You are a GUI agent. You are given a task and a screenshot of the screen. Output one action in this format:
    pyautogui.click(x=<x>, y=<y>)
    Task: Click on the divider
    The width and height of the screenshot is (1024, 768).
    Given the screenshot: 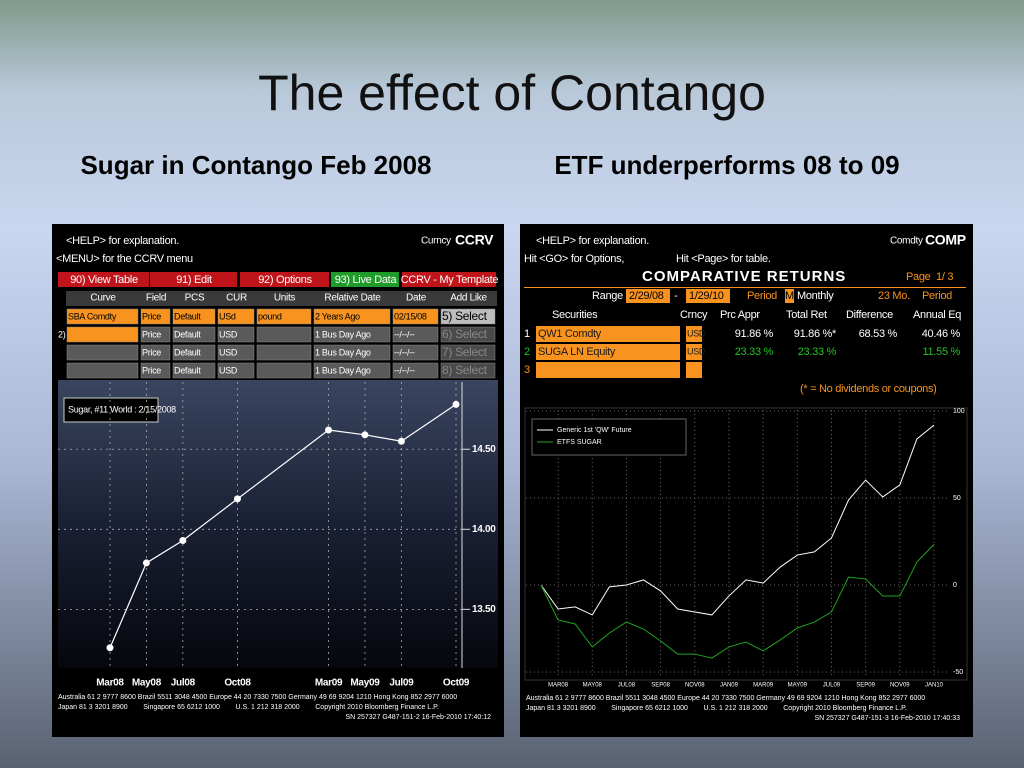 What is the action you would take?
    pyautogui.click(x=745, y=287)
    